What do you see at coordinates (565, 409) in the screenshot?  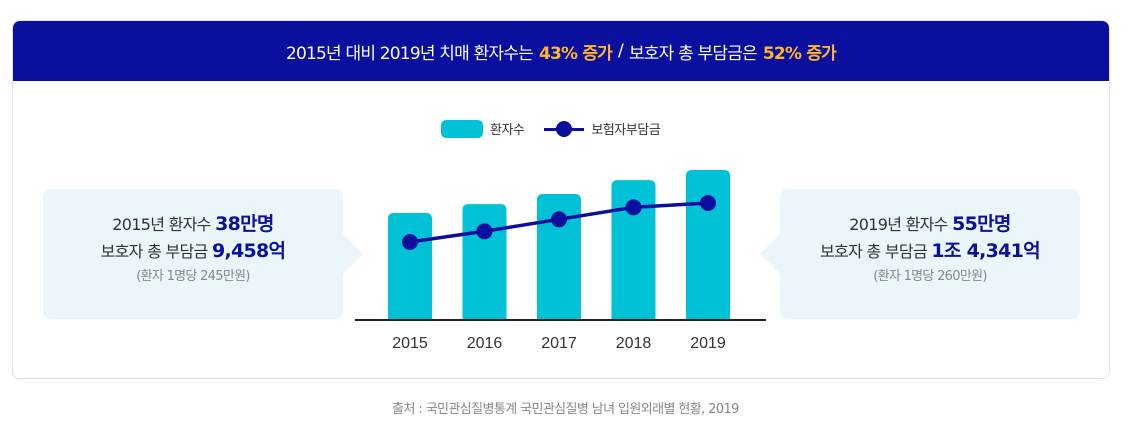 I see `source-citation: 출처 : 국민관심질병통계 국민관심질병 남녀 입원외래별 현황, 2019` at bounding box center [565, 409].